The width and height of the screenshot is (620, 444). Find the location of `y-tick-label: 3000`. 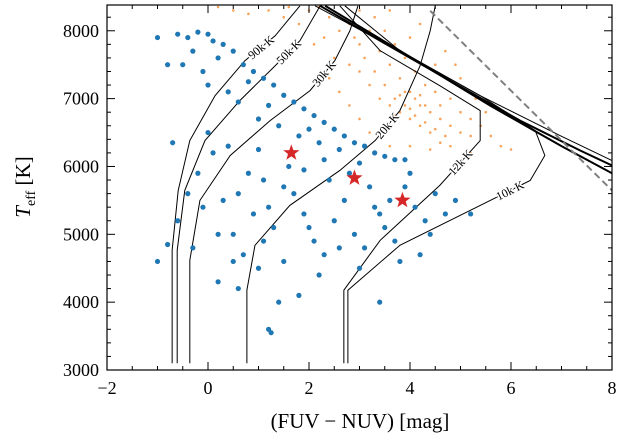

y-tick-label: 3000 is located at coordinates (81, 370).